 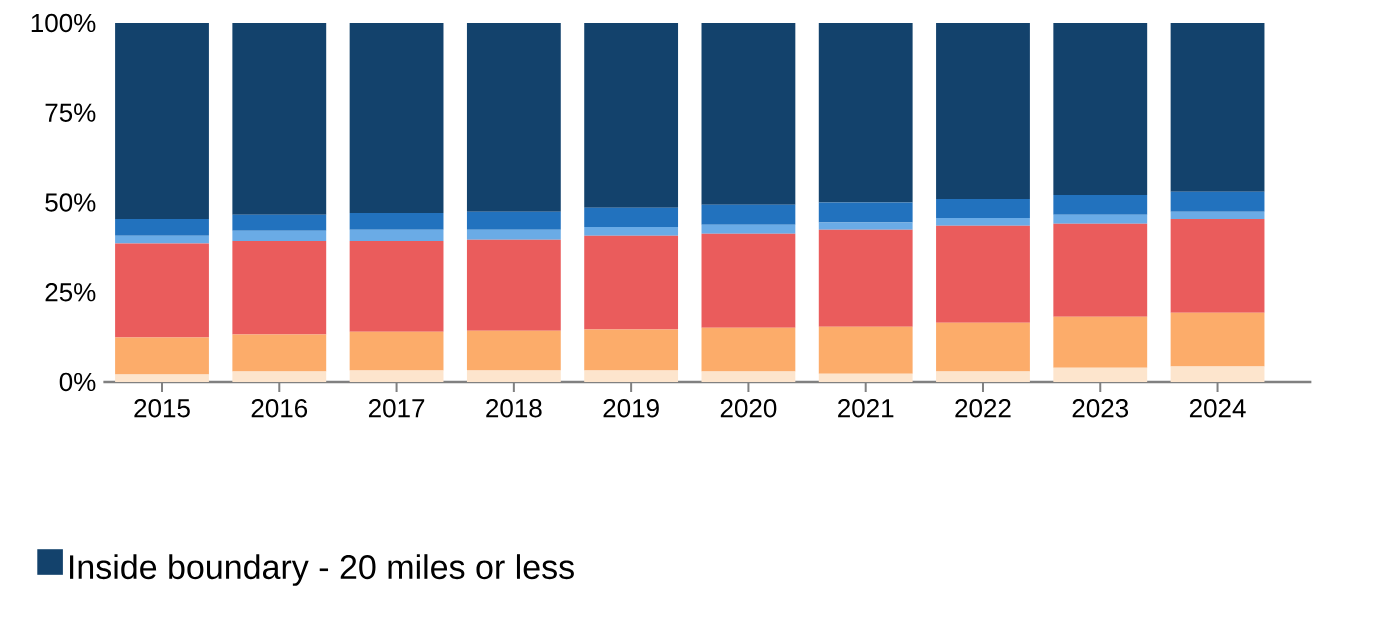 I want to click on y-tick-label: 100%, so click(x=63, y=23).